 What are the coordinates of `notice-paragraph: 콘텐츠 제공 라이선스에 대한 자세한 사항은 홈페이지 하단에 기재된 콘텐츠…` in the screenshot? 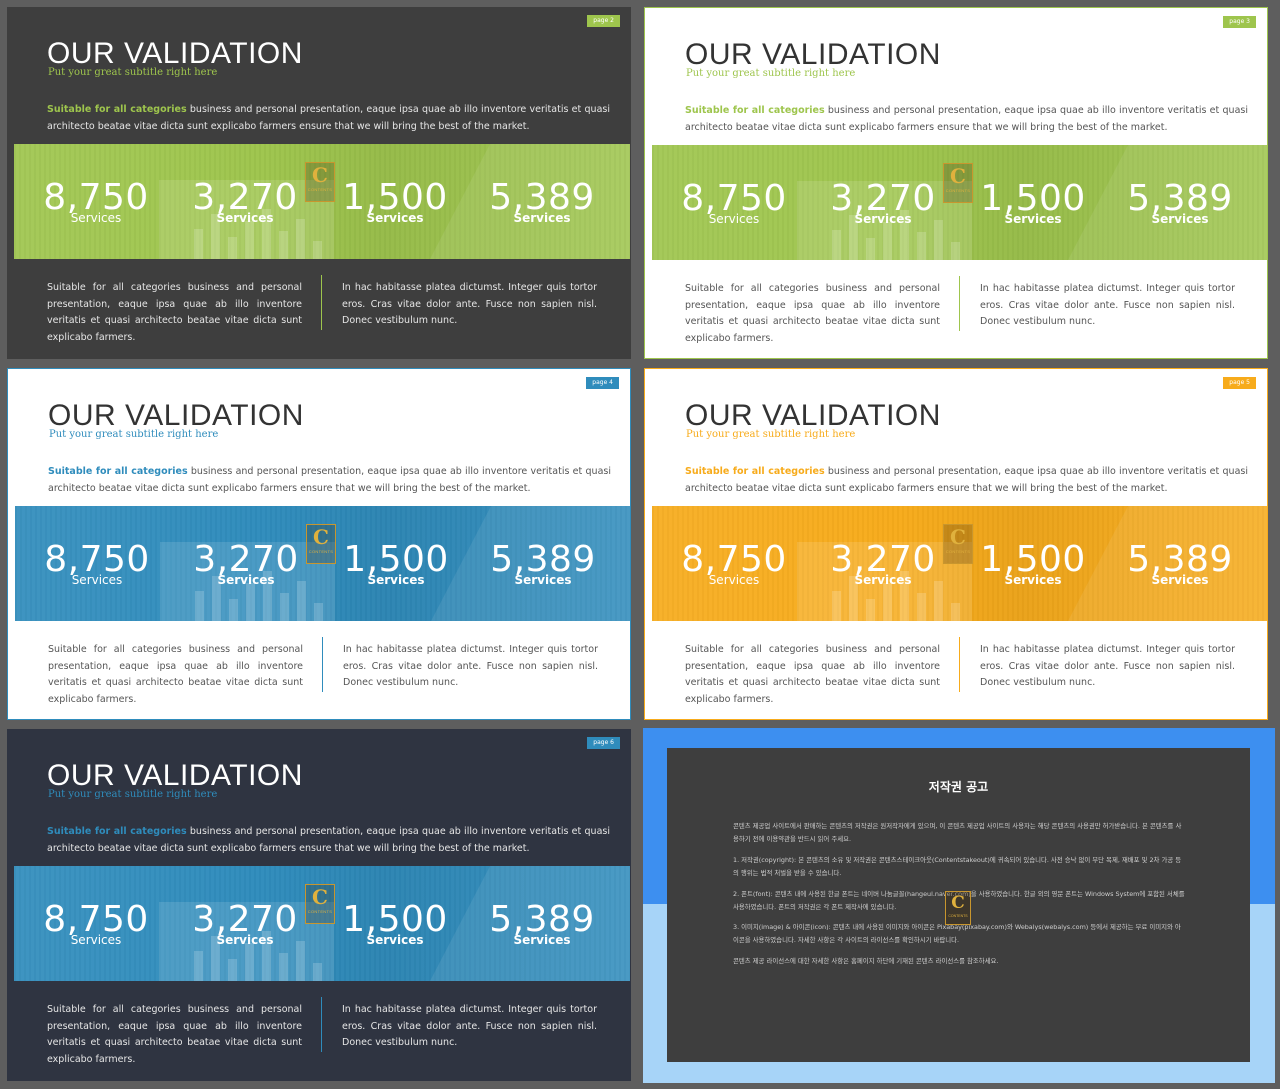 It's located at (866, 961).